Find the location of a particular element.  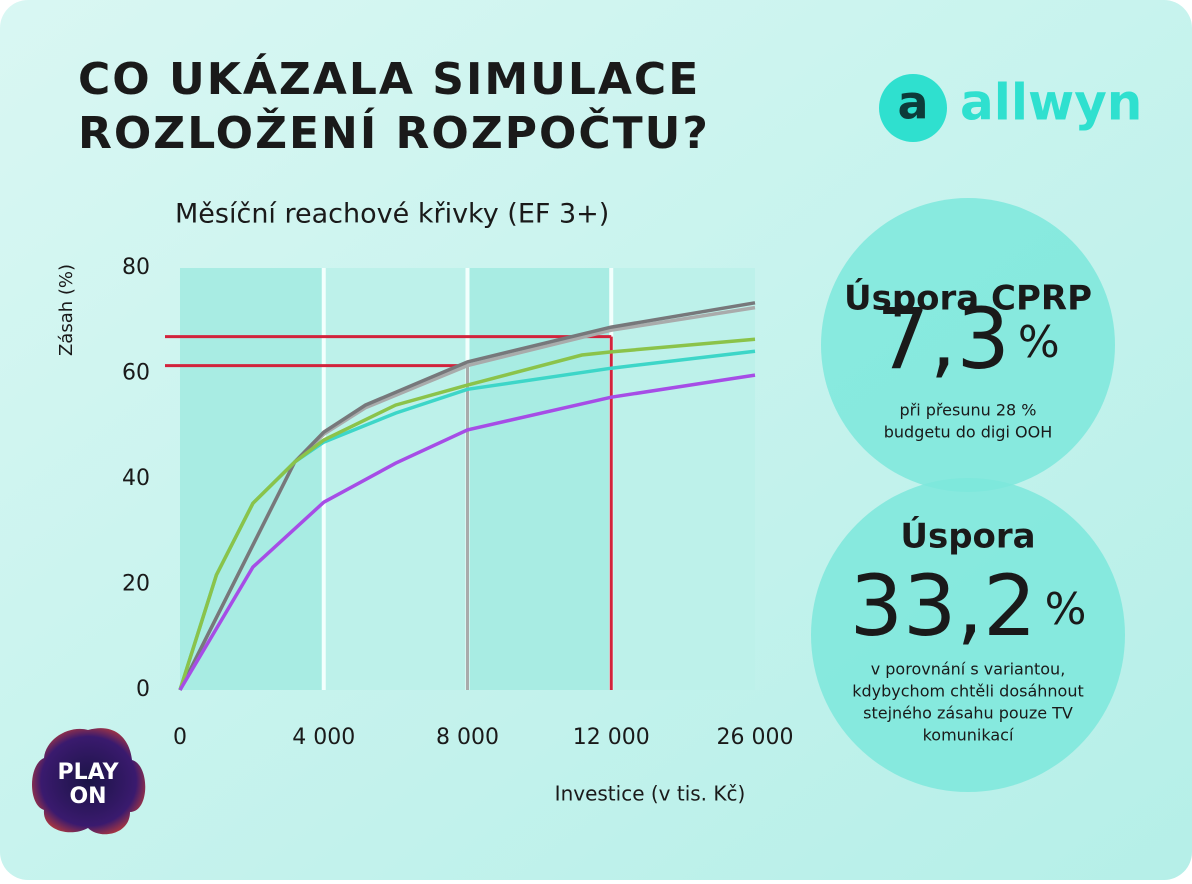

x-tick-label: 12 000 is located at coordinates (611, 737).